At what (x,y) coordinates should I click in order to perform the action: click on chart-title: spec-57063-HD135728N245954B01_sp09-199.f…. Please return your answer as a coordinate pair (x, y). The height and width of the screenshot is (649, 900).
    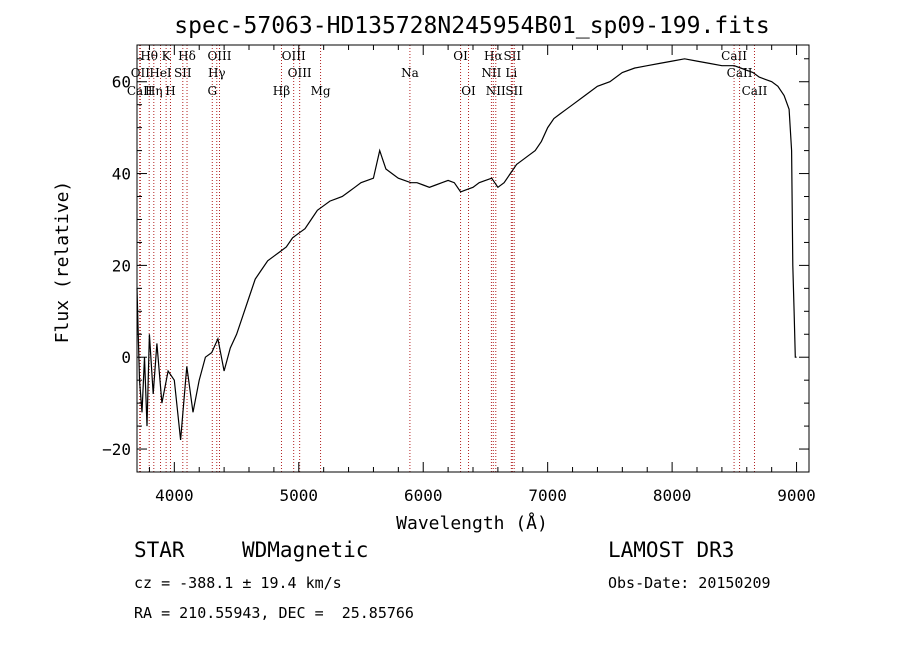
    Looking at the image, I should click on (471, 26).